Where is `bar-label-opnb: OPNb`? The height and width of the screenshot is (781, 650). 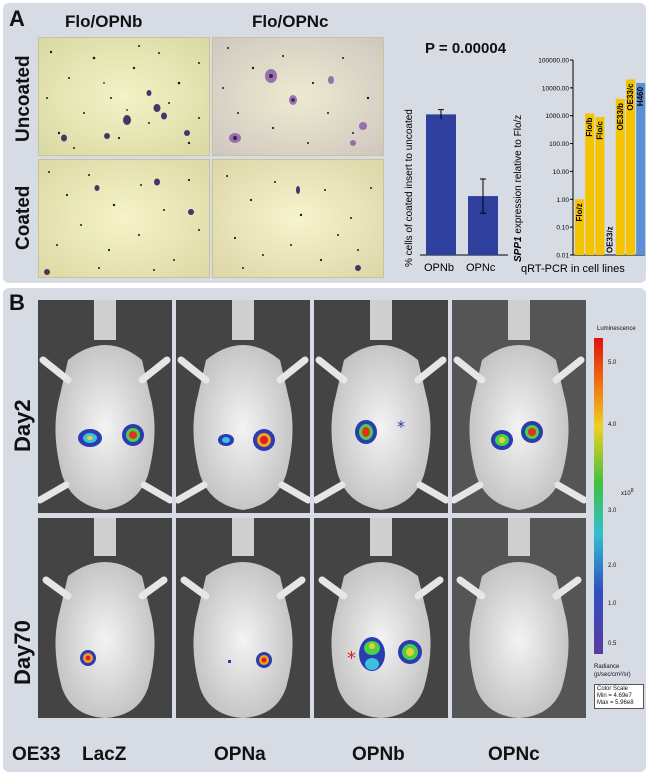
bar-label-opnb: OPNb is located at coordinates (439, 268).